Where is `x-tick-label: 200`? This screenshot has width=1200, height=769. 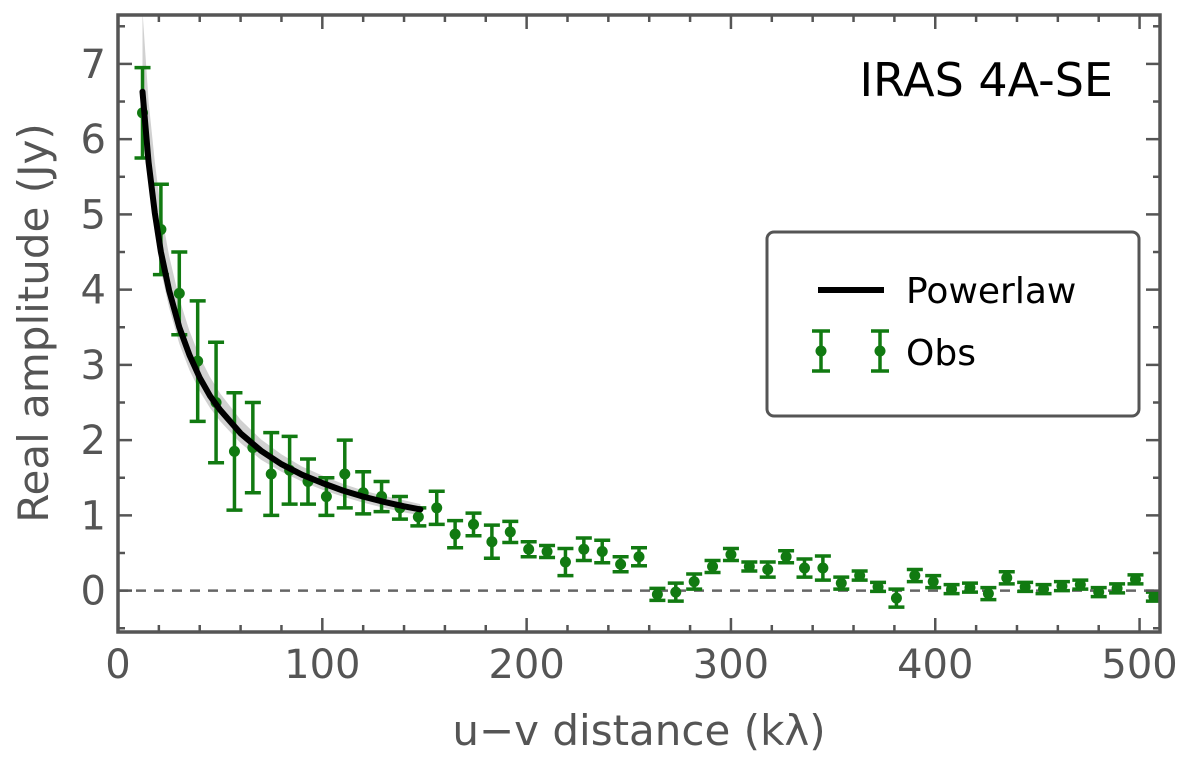 x-tick-label: 200 is located at coordinates (526, 665).